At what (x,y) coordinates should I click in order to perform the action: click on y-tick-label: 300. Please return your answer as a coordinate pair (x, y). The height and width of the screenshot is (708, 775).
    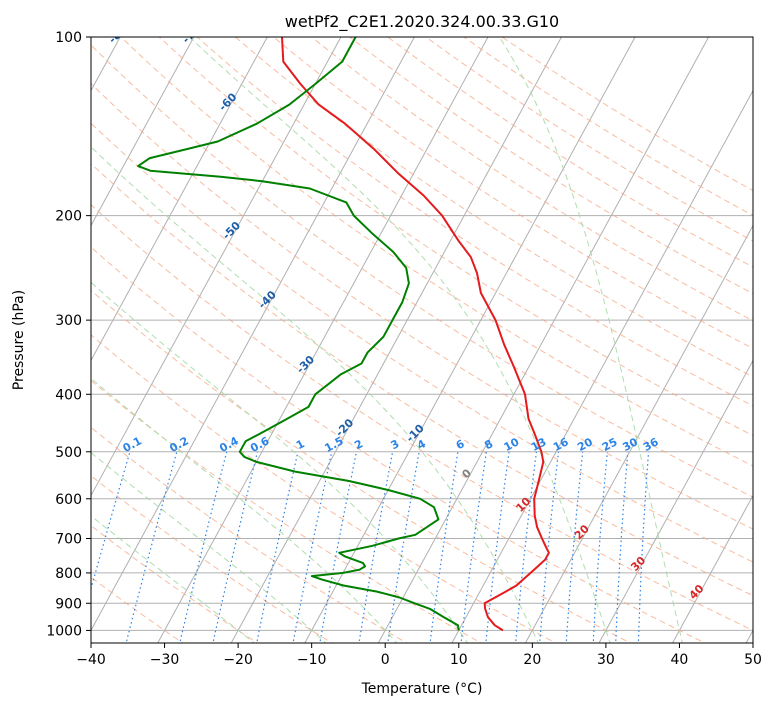
    Looking at the image, I should click on (68, 321).